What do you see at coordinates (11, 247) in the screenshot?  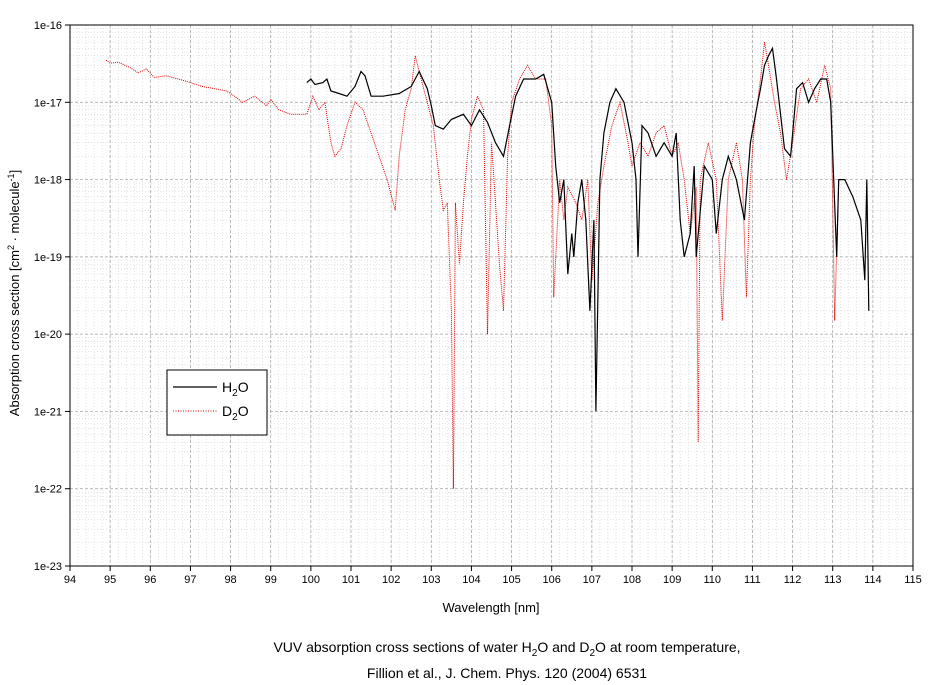 I see `y-axis-title-sup1: 2` at bounding box center [11, 247].